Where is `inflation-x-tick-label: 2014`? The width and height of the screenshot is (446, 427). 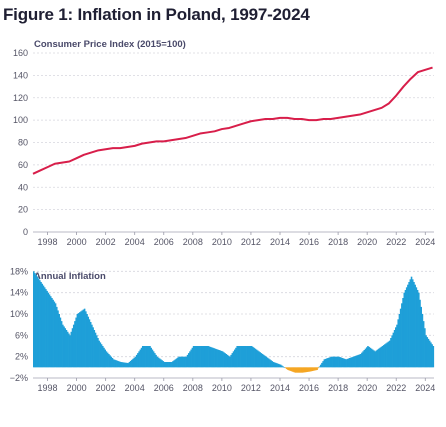
inflation-x-tick-label: 2014 is located at coordinates (280, 388).